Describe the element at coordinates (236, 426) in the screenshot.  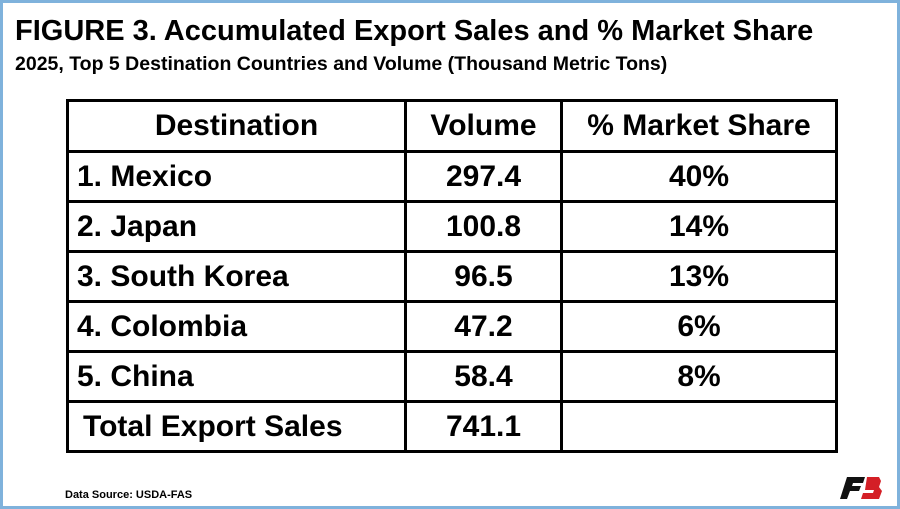
I see `table-cell: Total Export Sales` at that location.